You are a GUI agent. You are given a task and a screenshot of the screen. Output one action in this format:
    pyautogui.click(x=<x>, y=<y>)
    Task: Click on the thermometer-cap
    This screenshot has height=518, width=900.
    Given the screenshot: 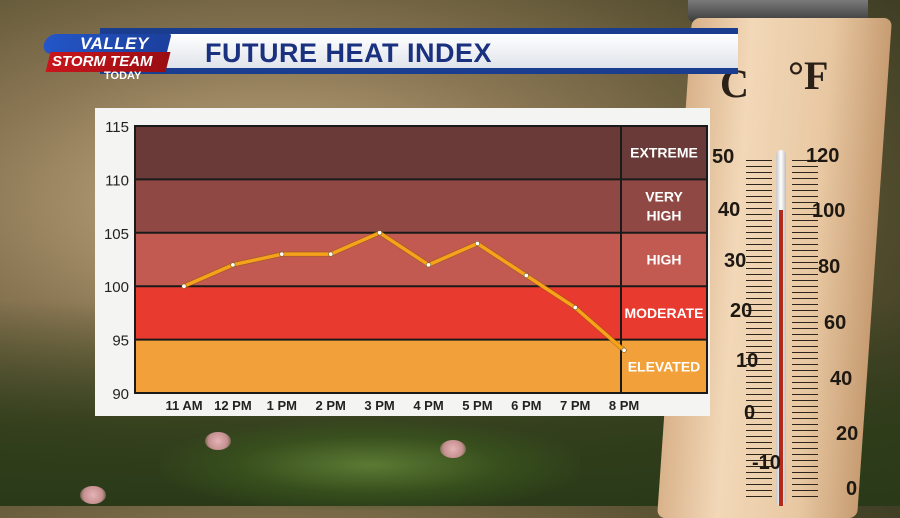 What is the action you would take?
    pyautogui.click(x=778, y=11)
    